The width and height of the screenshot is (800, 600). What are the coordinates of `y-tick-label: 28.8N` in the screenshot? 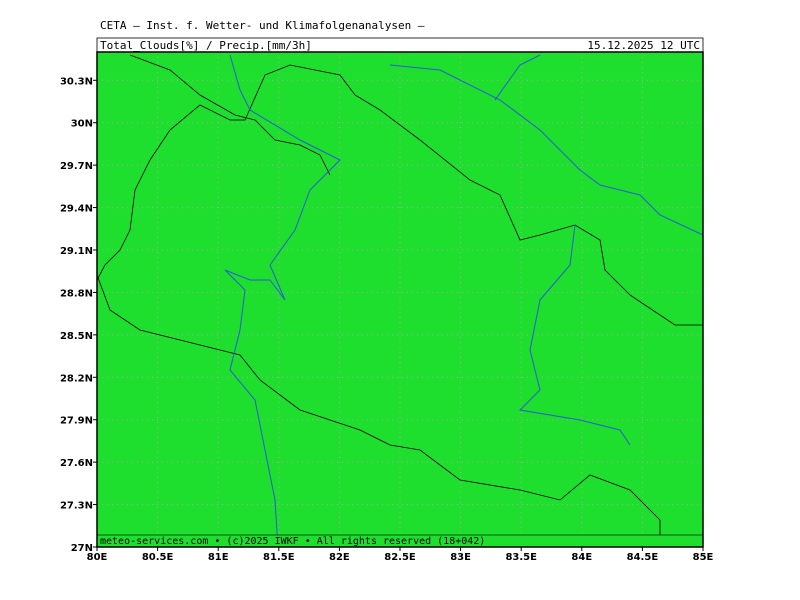 It's located at (76, 293).